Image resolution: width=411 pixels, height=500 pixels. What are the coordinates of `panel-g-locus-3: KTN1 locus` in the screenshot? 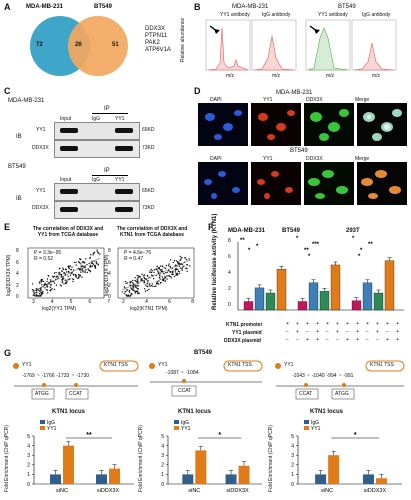 It's located at (327, 412).